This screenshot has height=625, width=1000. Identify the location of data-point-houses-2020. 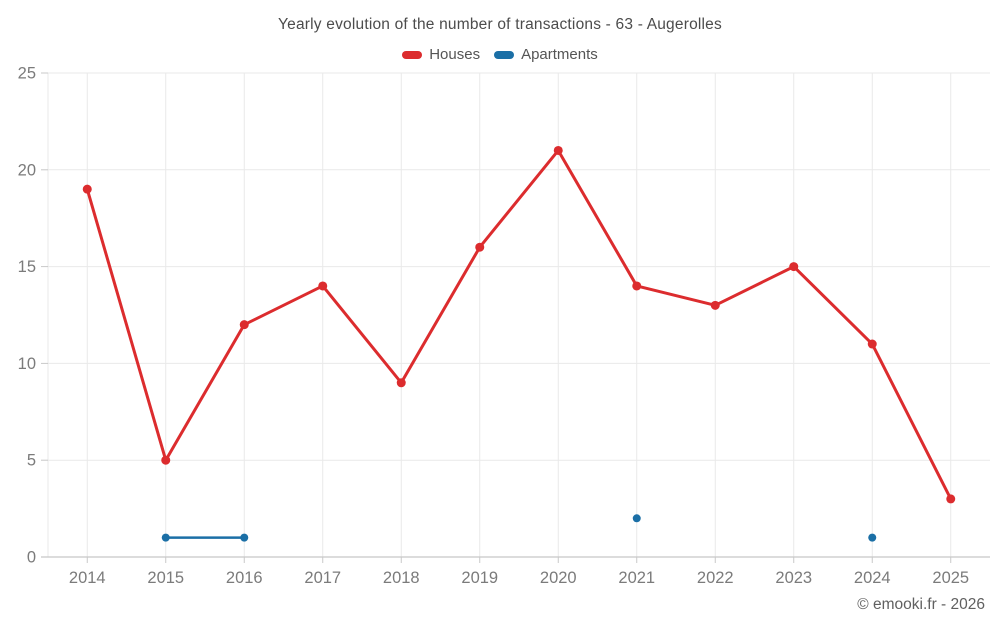
(558, 150).